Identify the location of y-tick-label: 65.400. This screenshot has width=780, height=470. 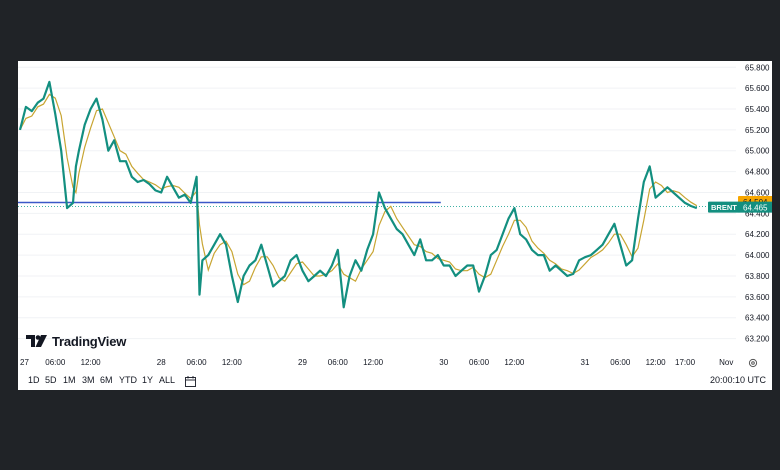
(757, 109).